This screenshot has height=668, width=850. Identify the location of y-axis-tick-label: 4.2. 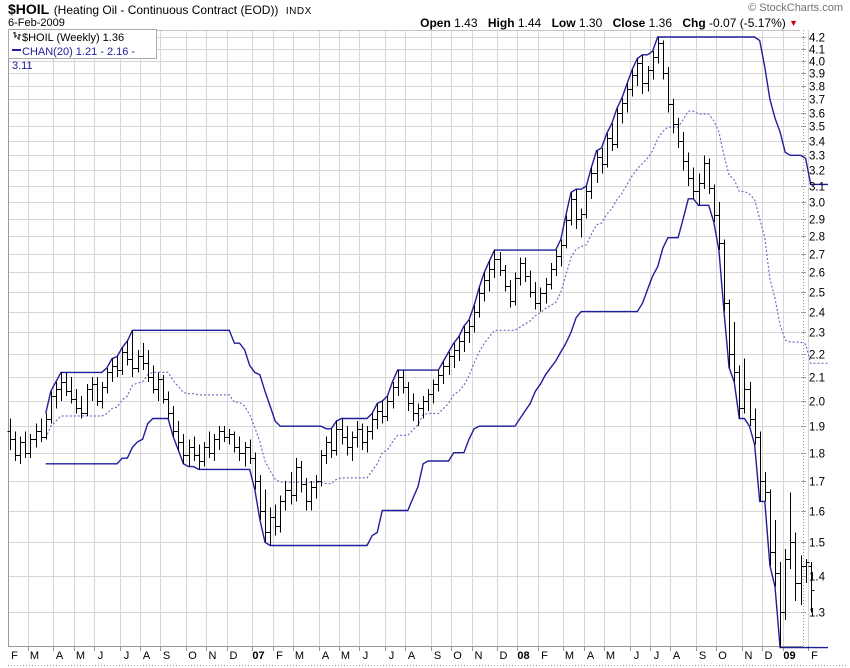
(817, 39).